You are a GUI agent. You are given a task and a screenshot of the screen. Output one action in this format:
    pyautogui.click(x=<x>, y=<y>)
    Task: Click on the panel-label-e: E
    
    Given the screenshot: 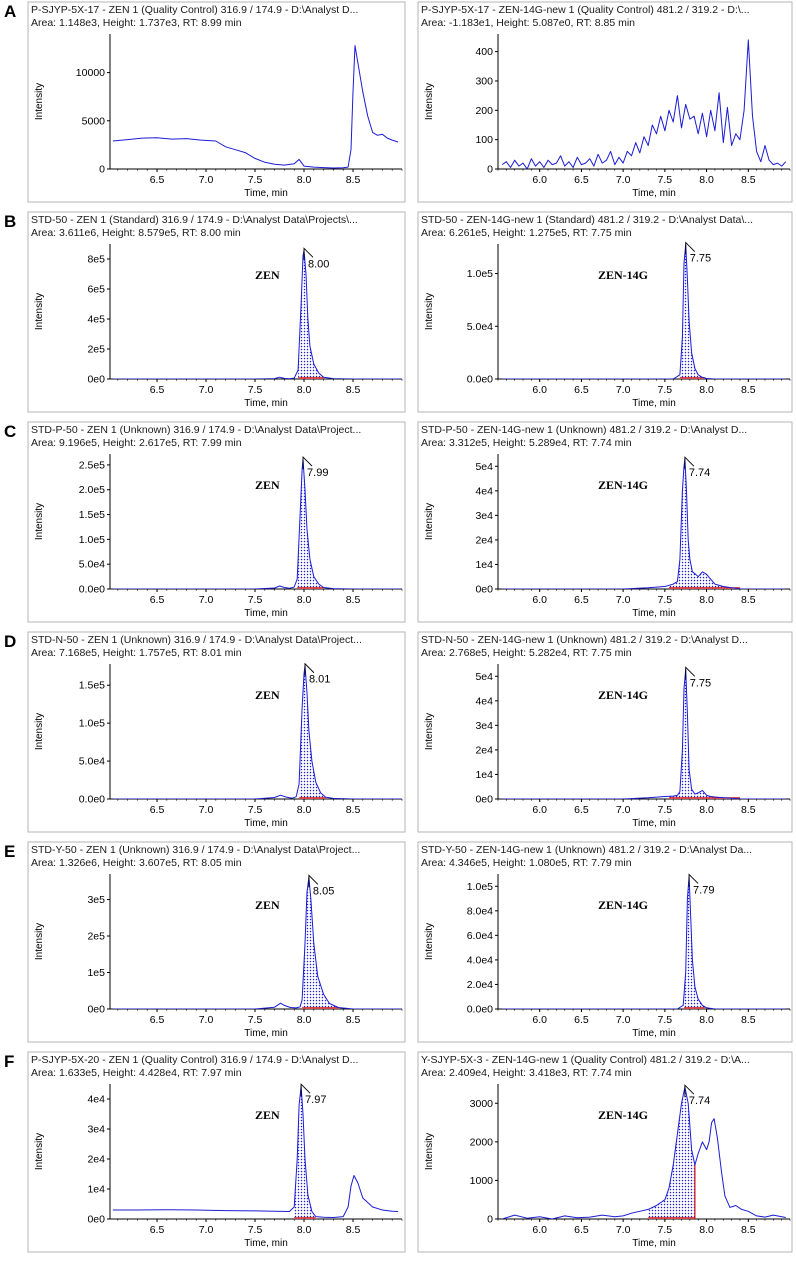 What is the action you would take?
    pyautogui.click(x=9, y=851)
    